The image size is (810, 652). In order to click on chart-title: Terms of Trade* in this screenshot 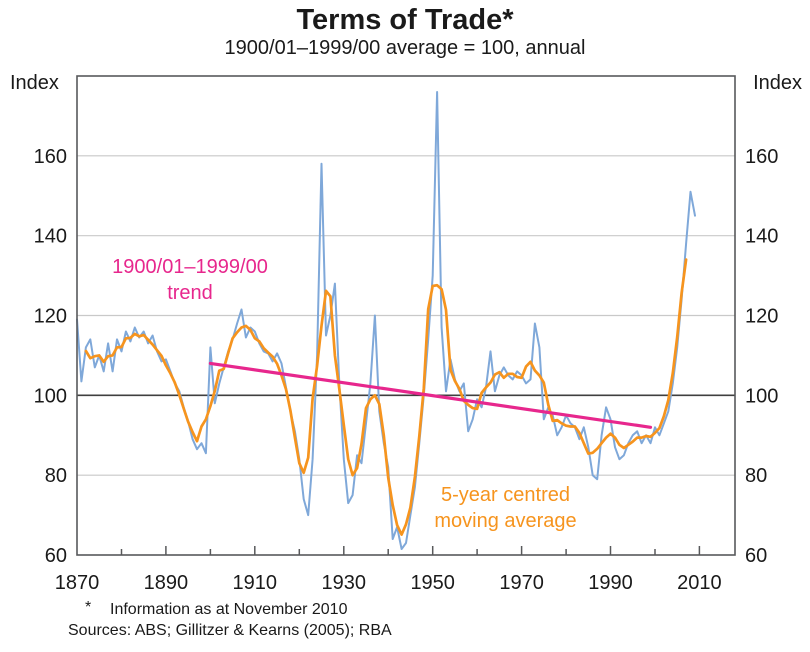, I will do `click(405, 20)`.